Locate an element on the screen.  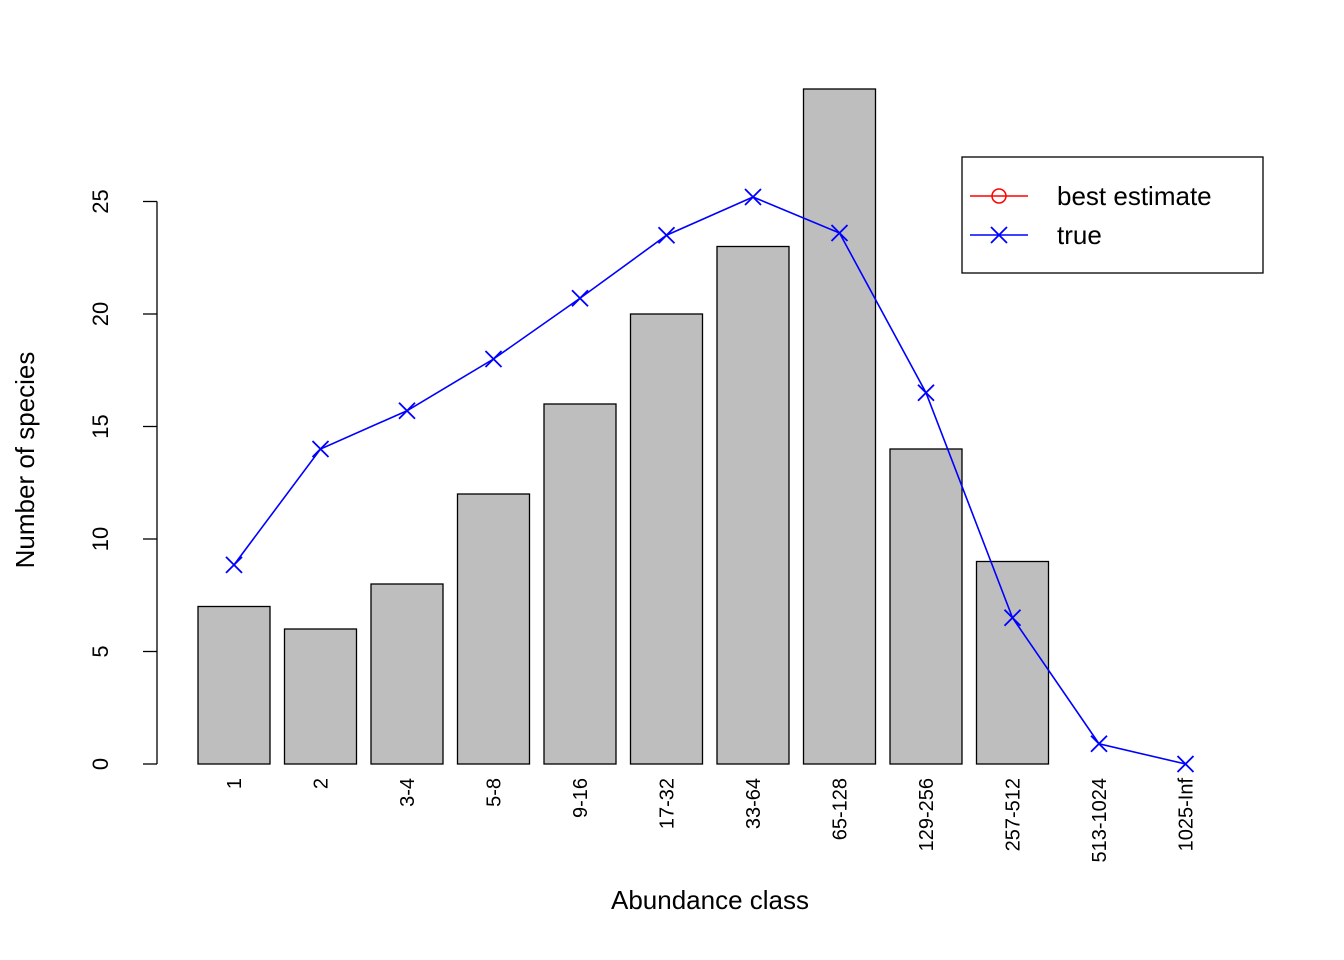
x-tick-label: 513-1024 is located at coordinates (1100, 820).